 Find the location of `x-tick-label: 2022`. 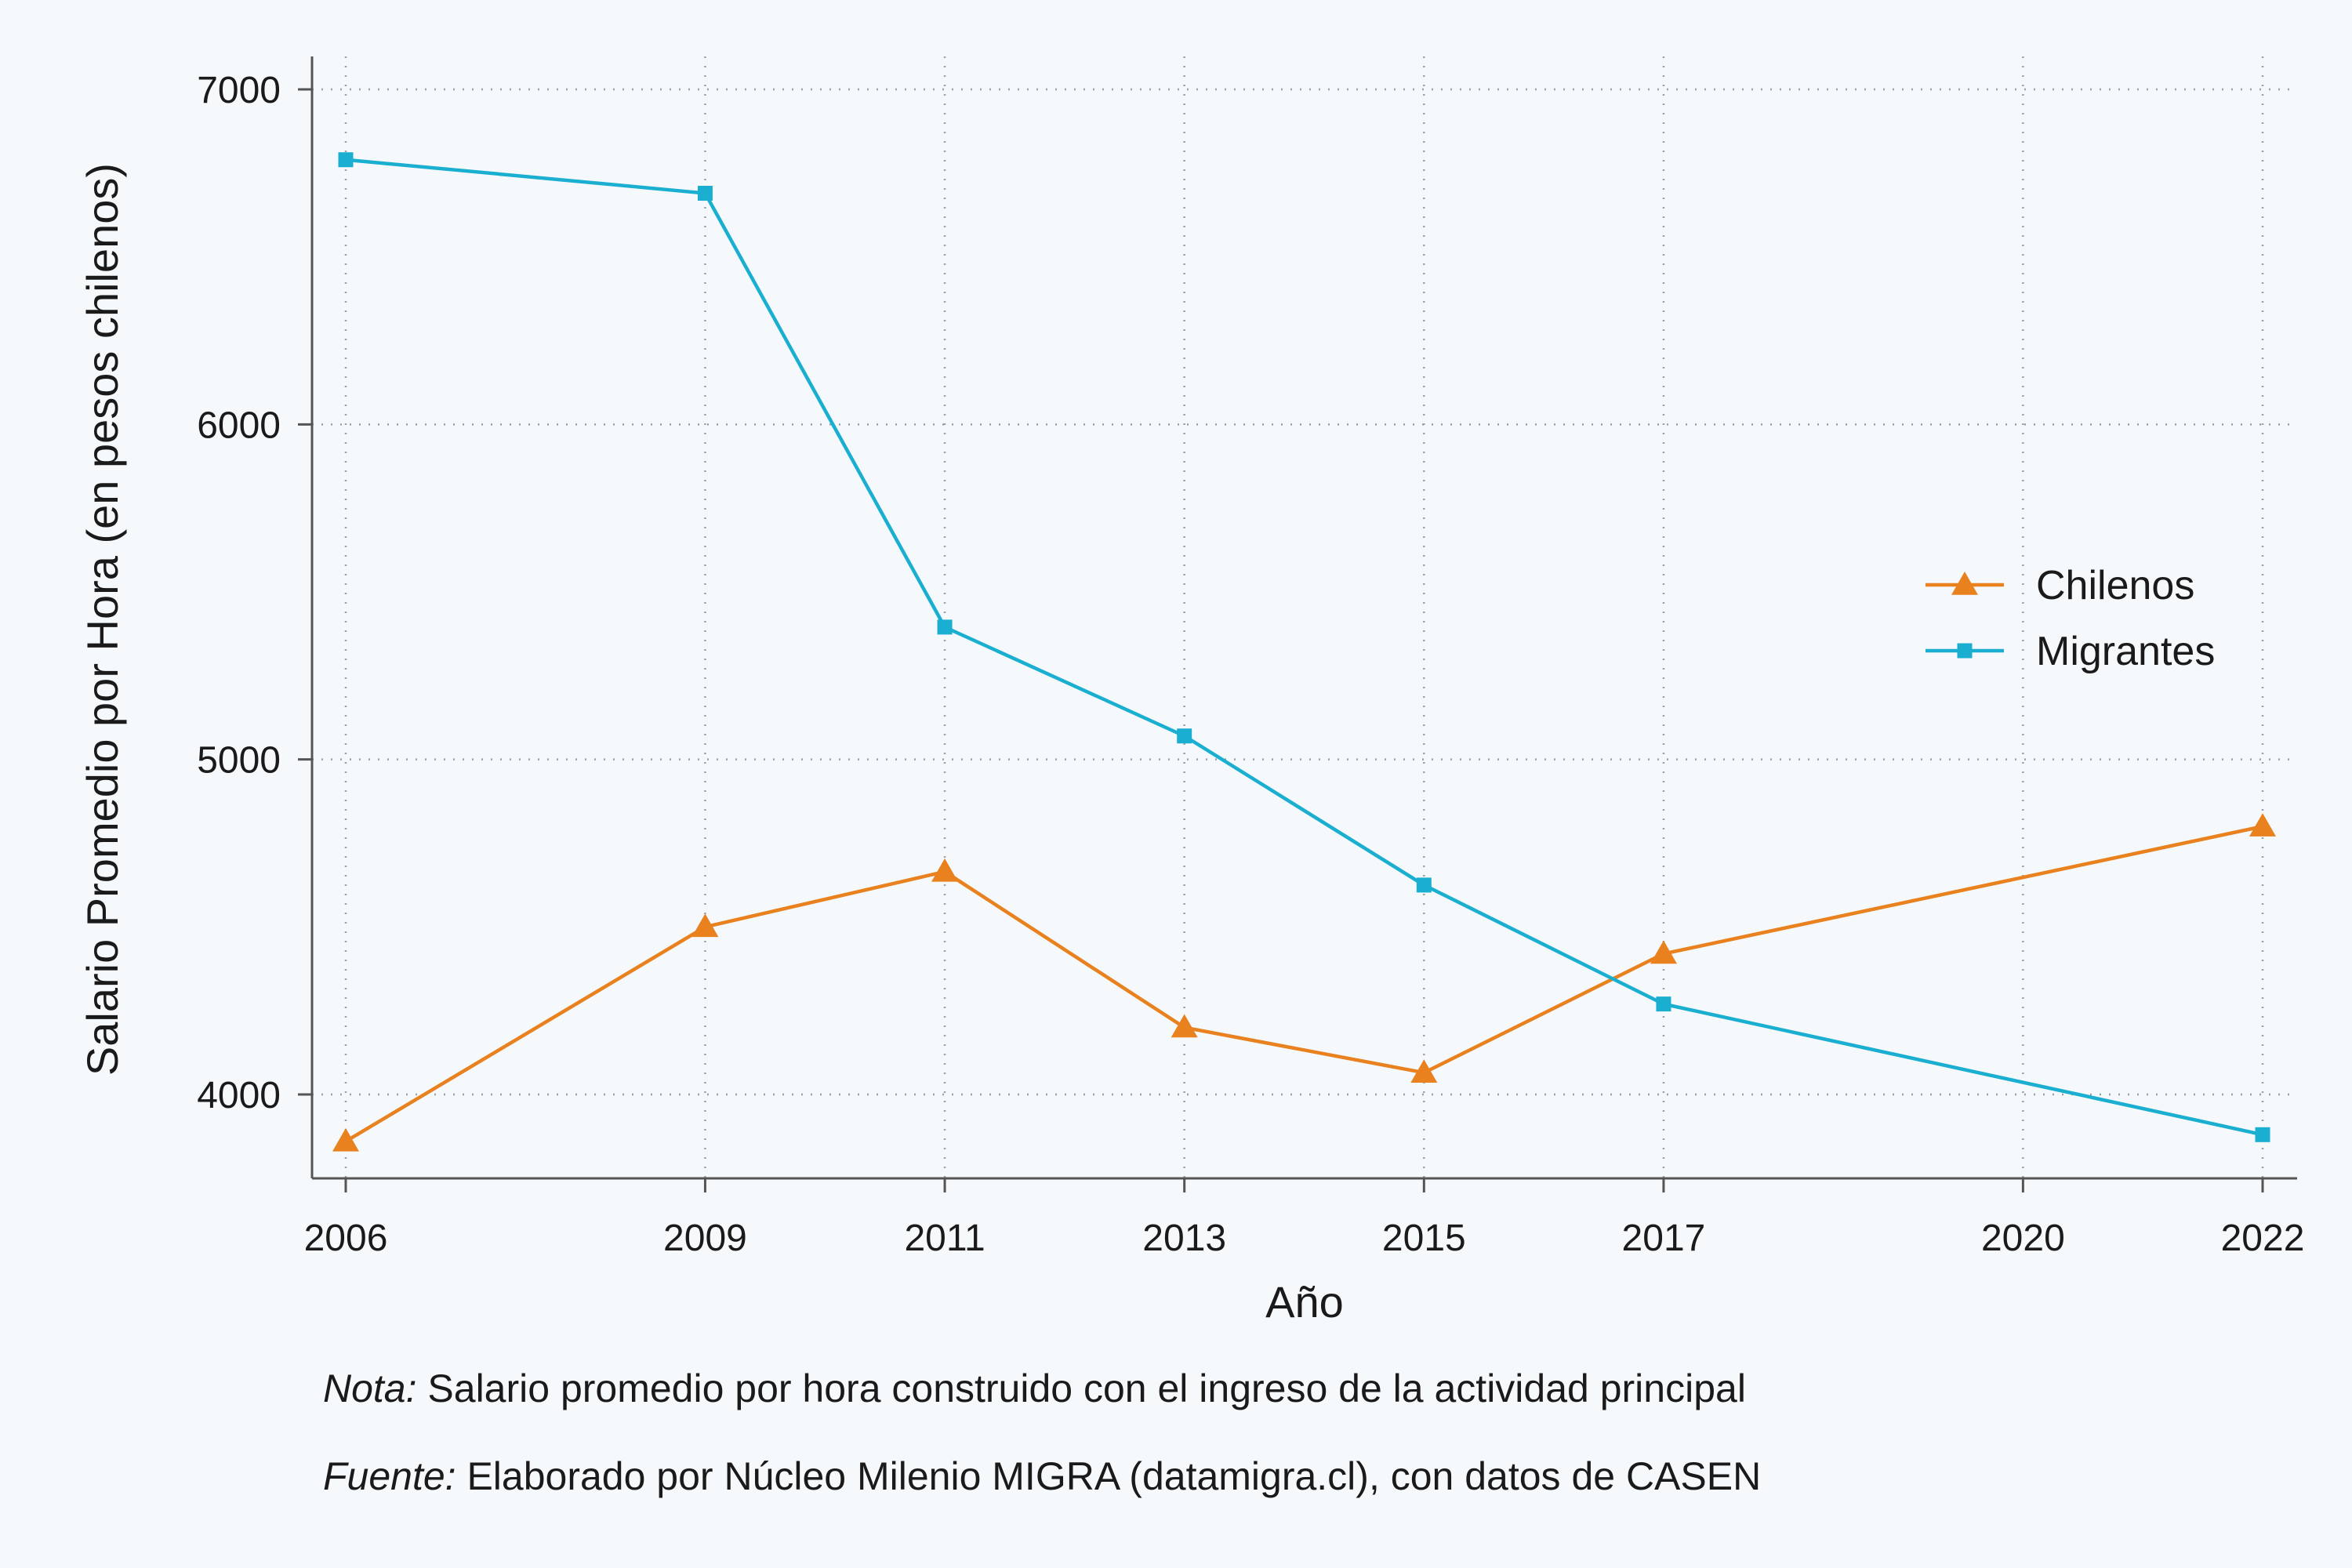

x-tick-label: 2022 is located at coordinates (2263, 1238).